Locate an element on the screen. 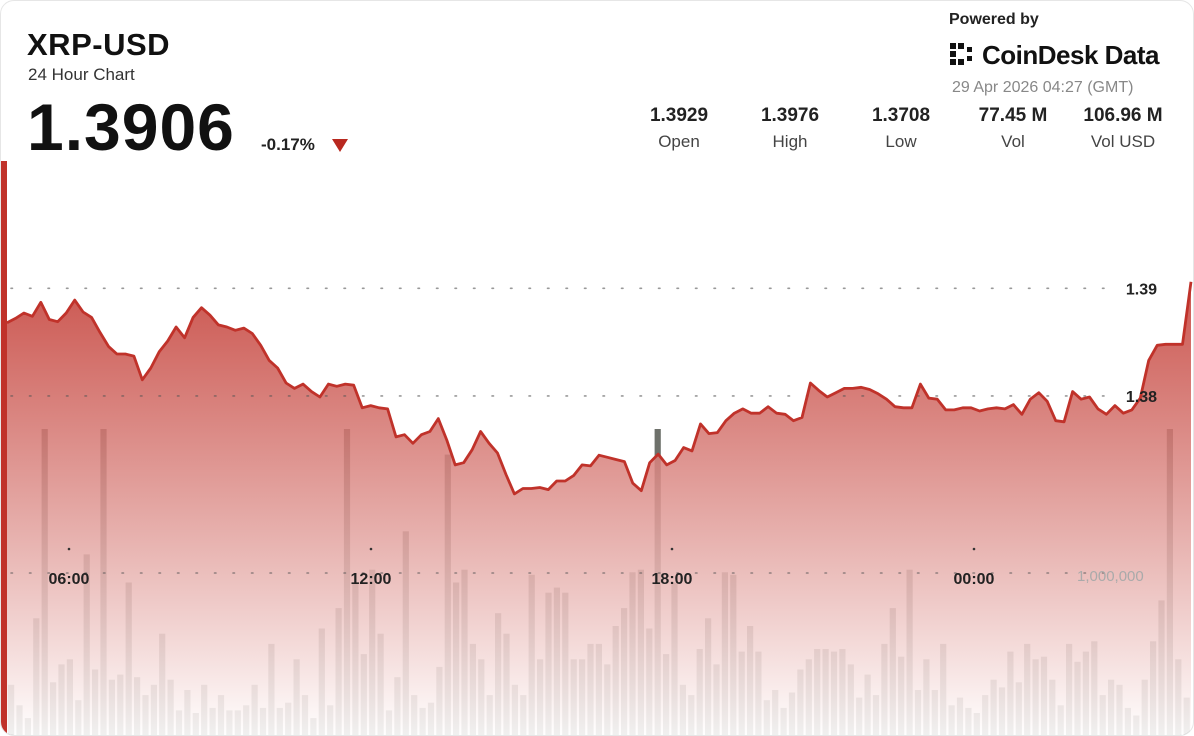 The image size is (1194, 736). coindesk-logo: CoinDesk Data is located at coordinates (1054, 55).